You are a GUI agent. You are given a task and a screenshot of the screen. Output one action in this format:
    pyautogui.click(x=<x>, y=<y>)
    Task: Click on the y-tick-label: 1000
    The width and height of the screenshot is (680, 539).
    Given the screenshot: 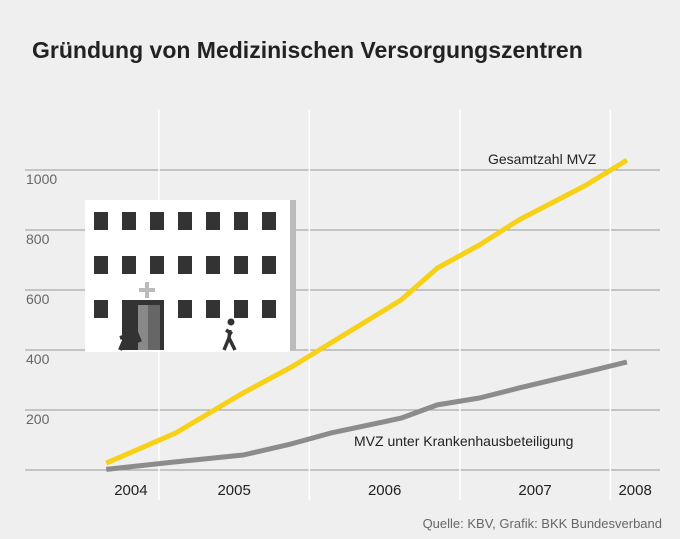 What is the action you would take?
    pyautogui.click(x=41, y=179)
    